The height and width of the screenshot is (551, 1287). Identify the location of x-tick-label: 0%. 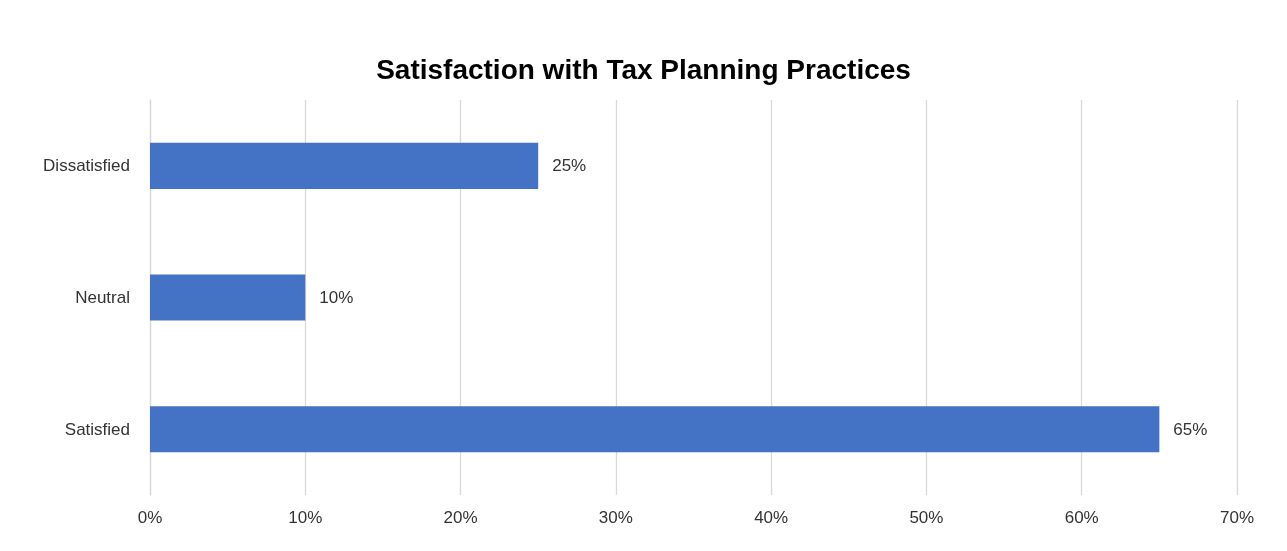
(150, 517).